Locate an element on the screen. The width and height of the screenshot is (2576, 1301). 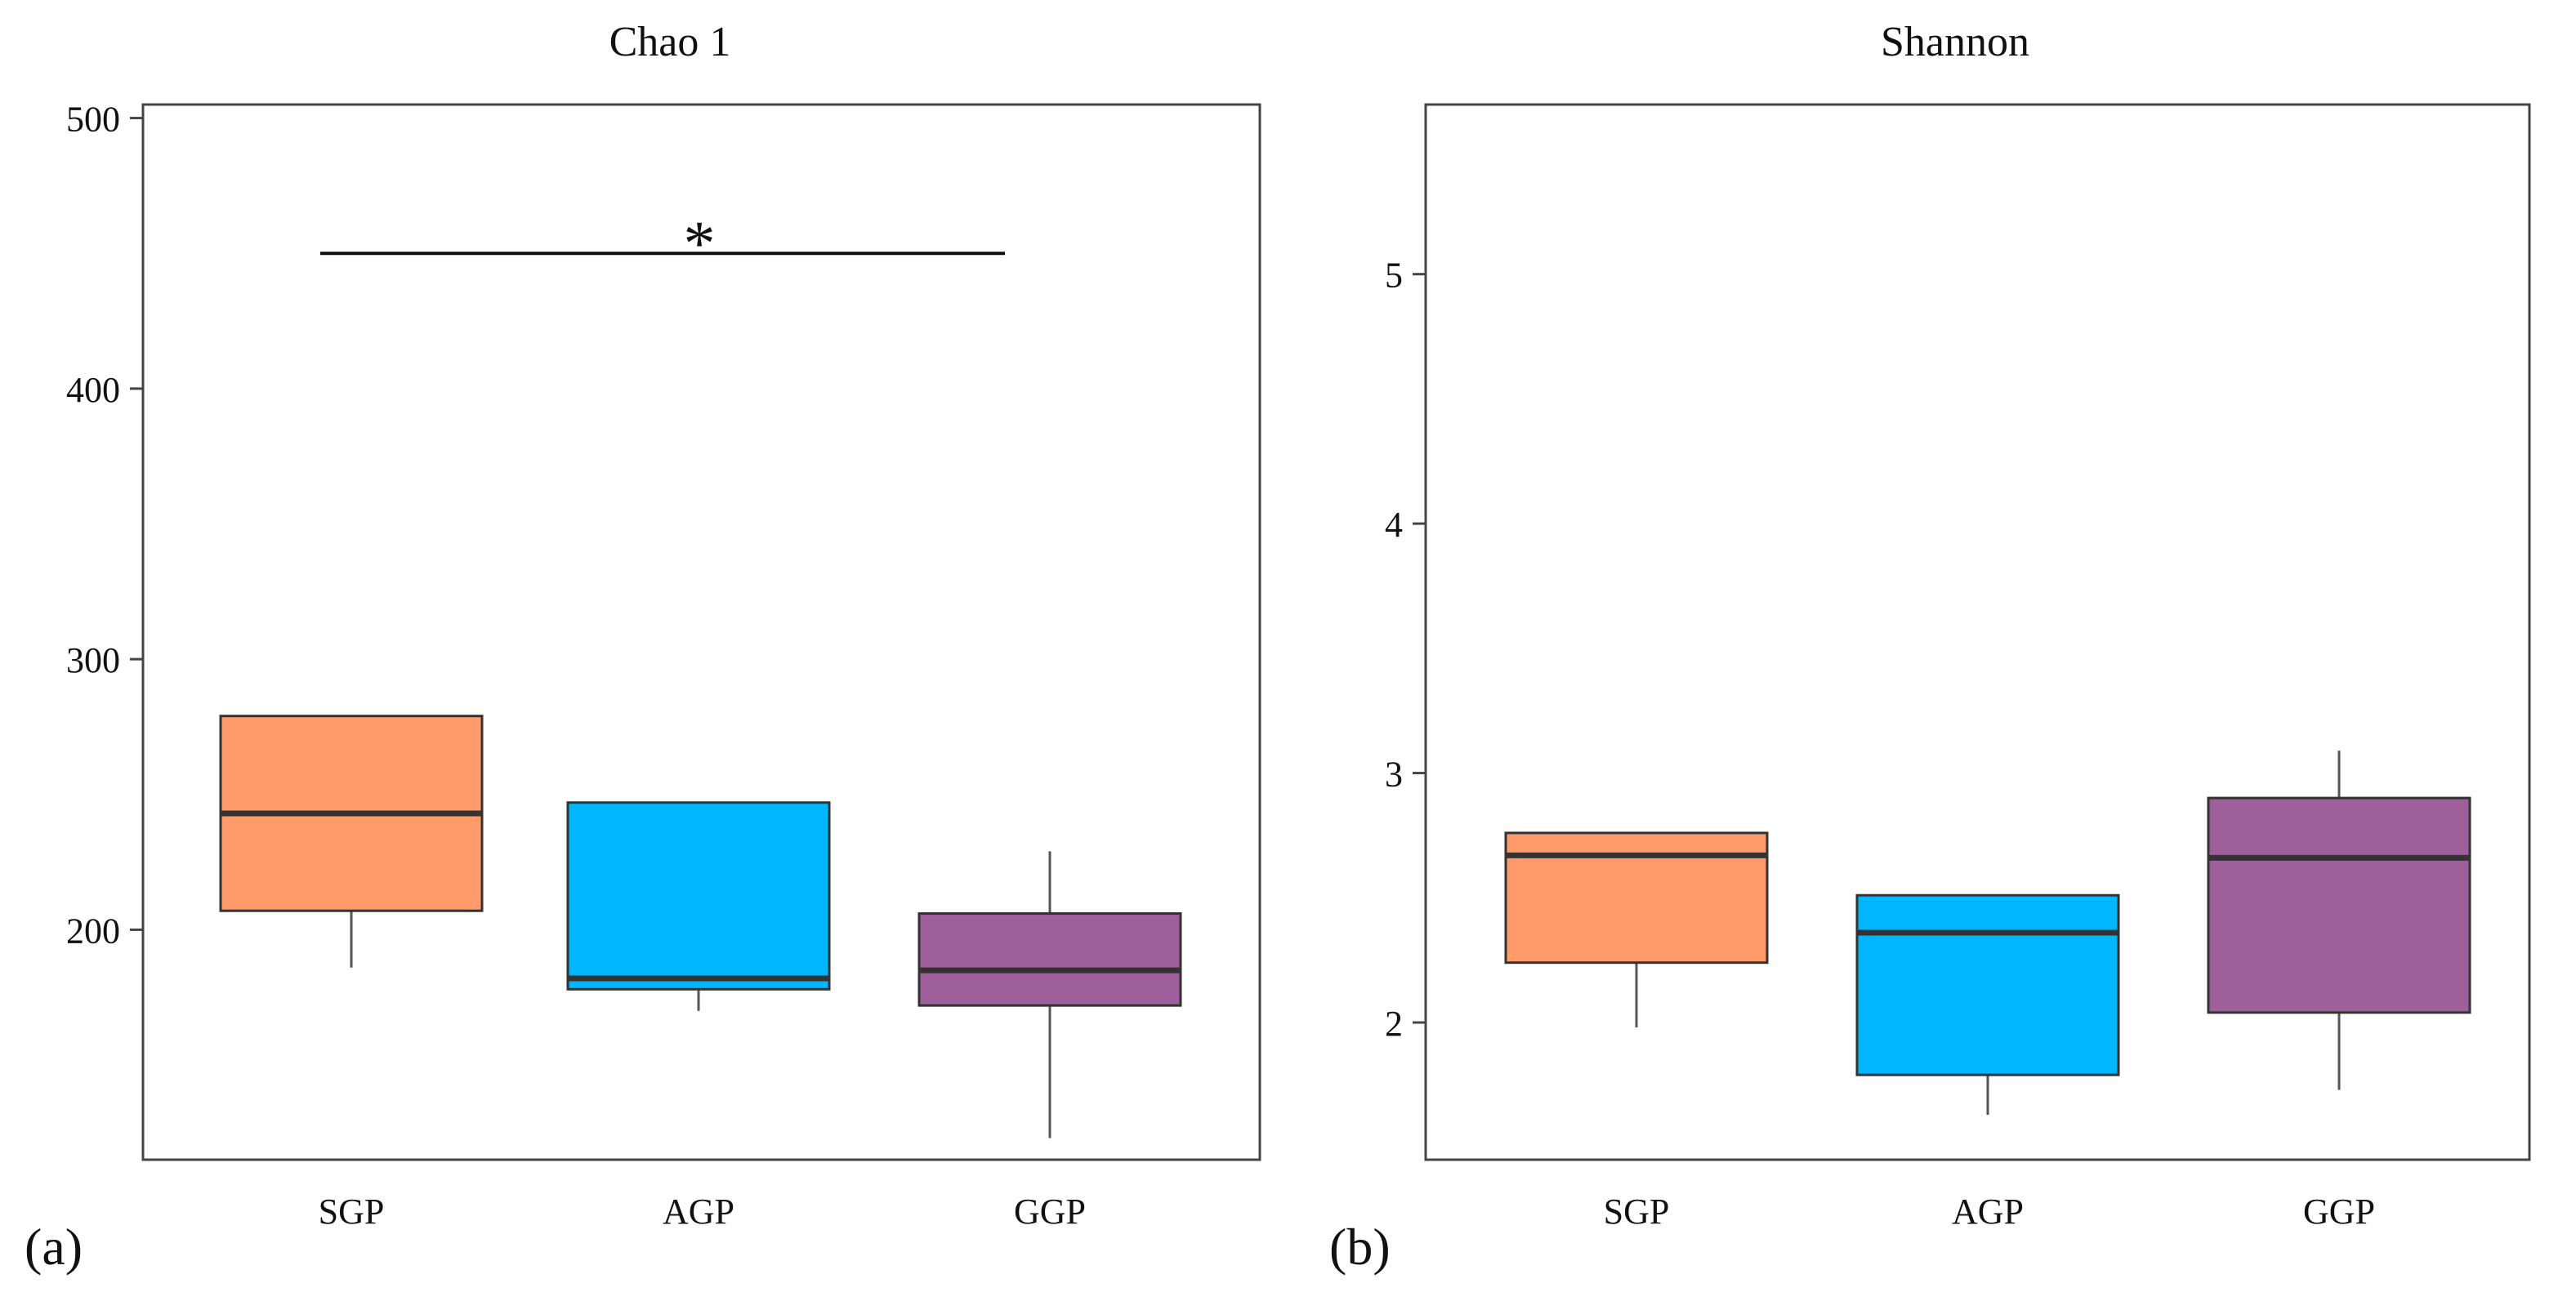
shannon-y-axis: 2 3 4 5 is located at coordinates (1406, 650).